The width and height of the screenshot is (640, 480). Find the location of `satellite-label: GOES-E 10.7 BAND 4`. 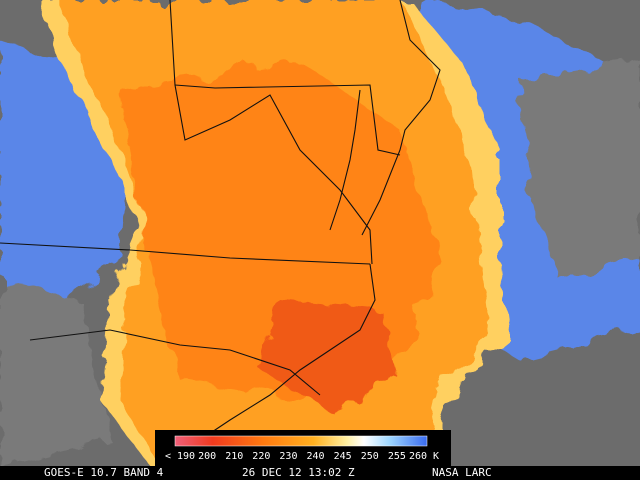

satellite-label: GOES-E 10.7 BAND 4 is located at coordinates (104, 472).